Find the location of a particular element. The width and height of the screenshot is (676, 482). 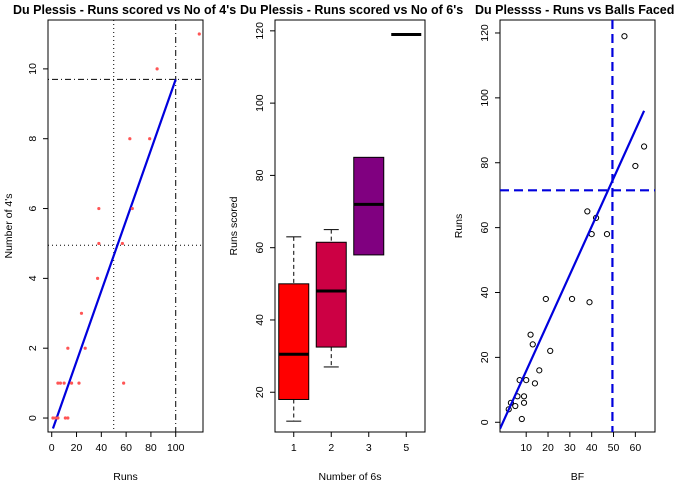

x-tick-label: 0 is located at coordinates (52, 448).